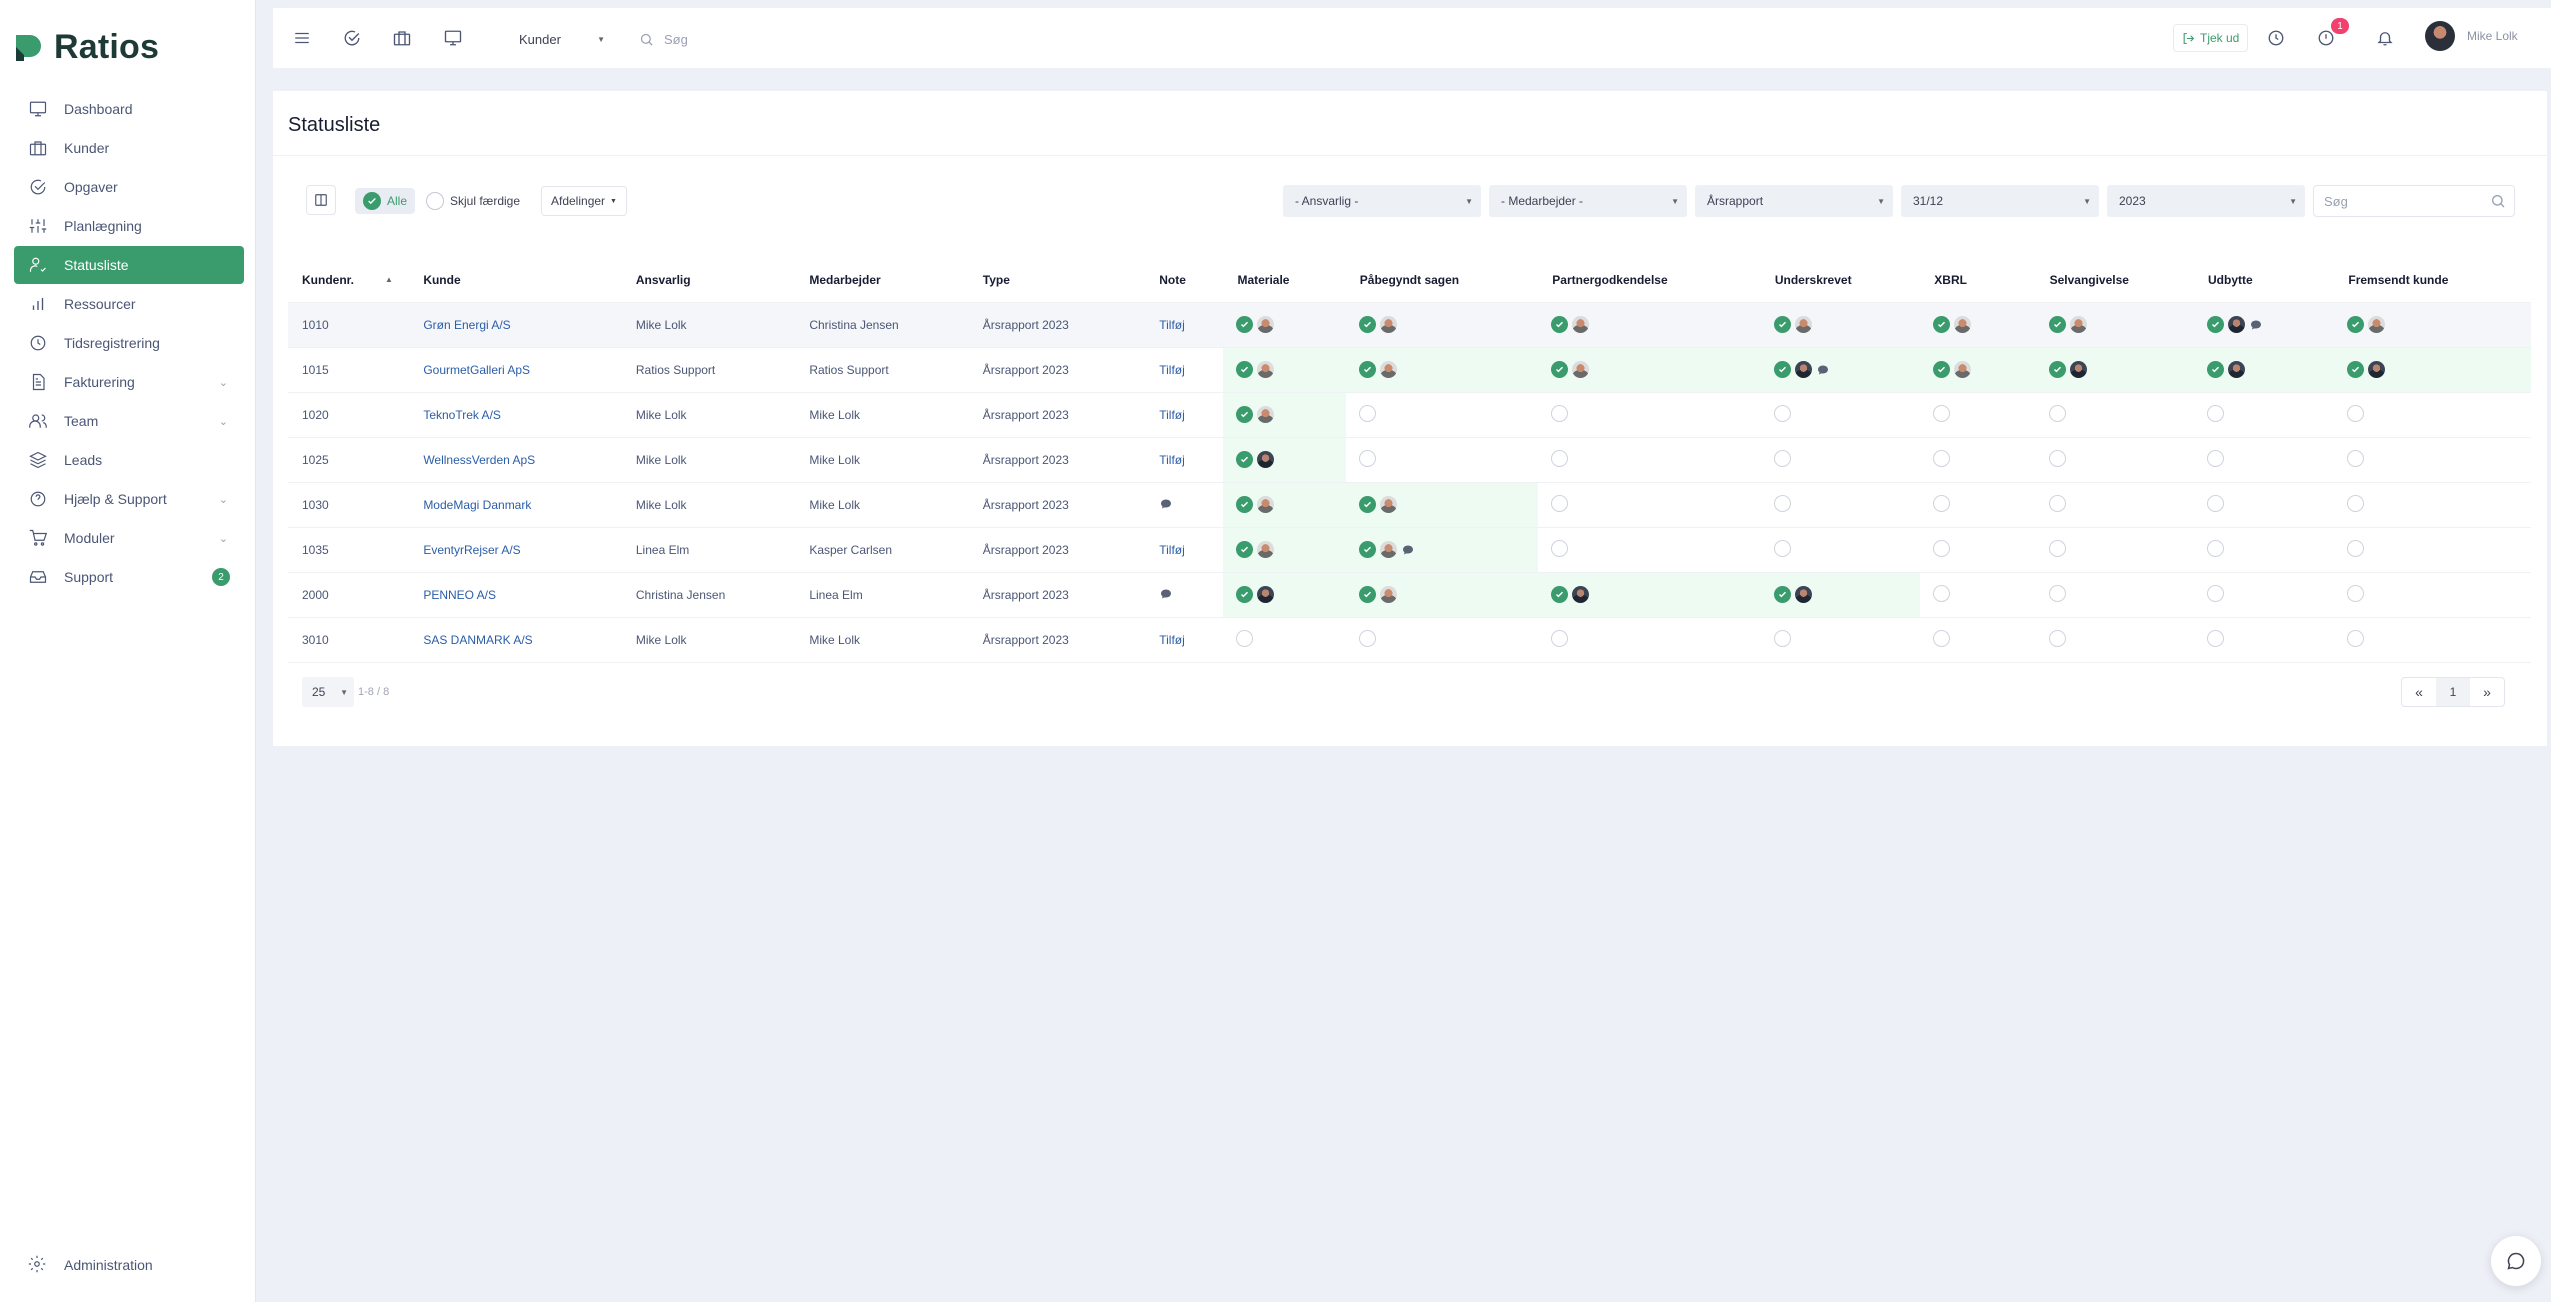 Image resolution: width=2551 pixels, height=1302 pixels. Describe the element at coordinates (129, 382) in the screenshot. I see `sidebar-item-fakturering: Fakturering ⌄` at that location.